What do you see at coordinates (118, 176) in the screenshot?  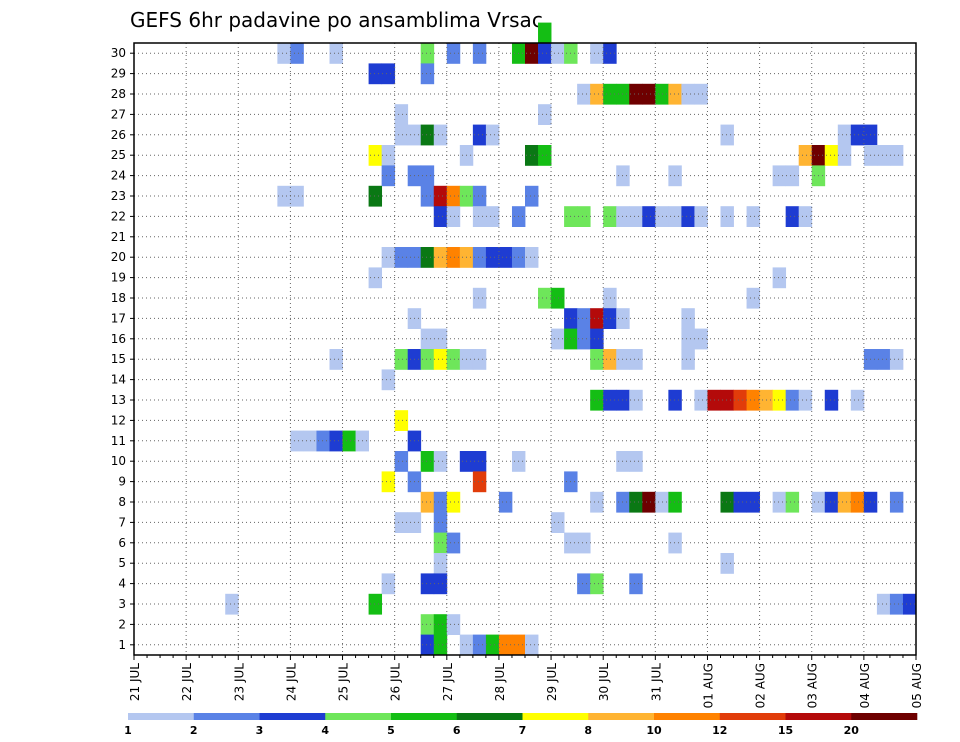 I see `y-tick-label: 24` at bounding box center [118, 176].